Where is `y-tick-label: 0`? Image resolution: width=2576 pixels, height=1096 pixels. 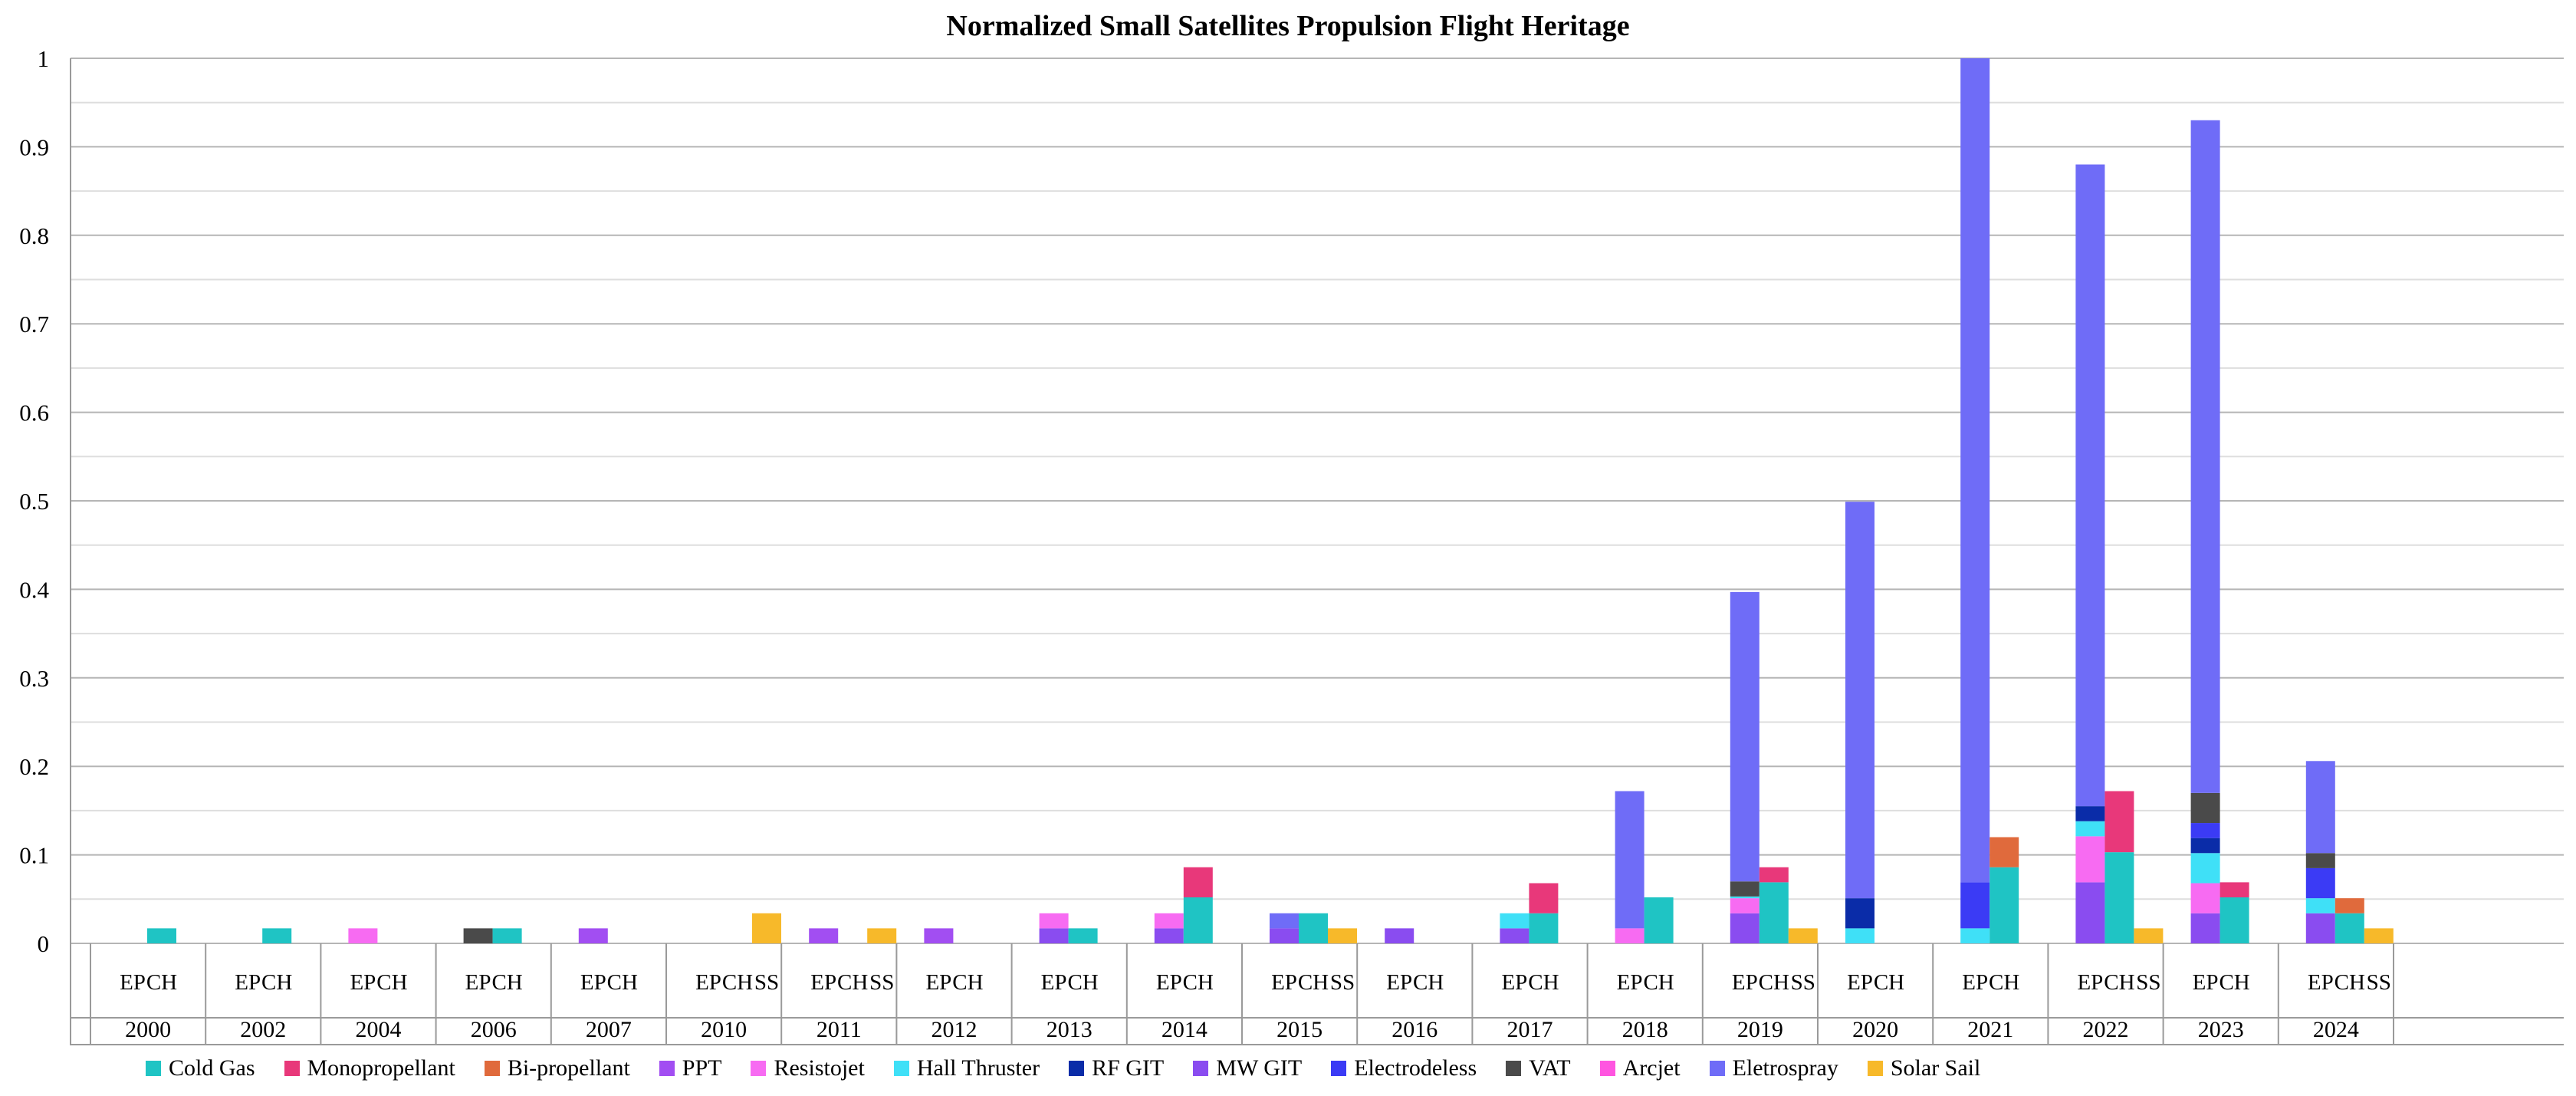 y-tick-label: 0 is located at coordinates (44, 943).